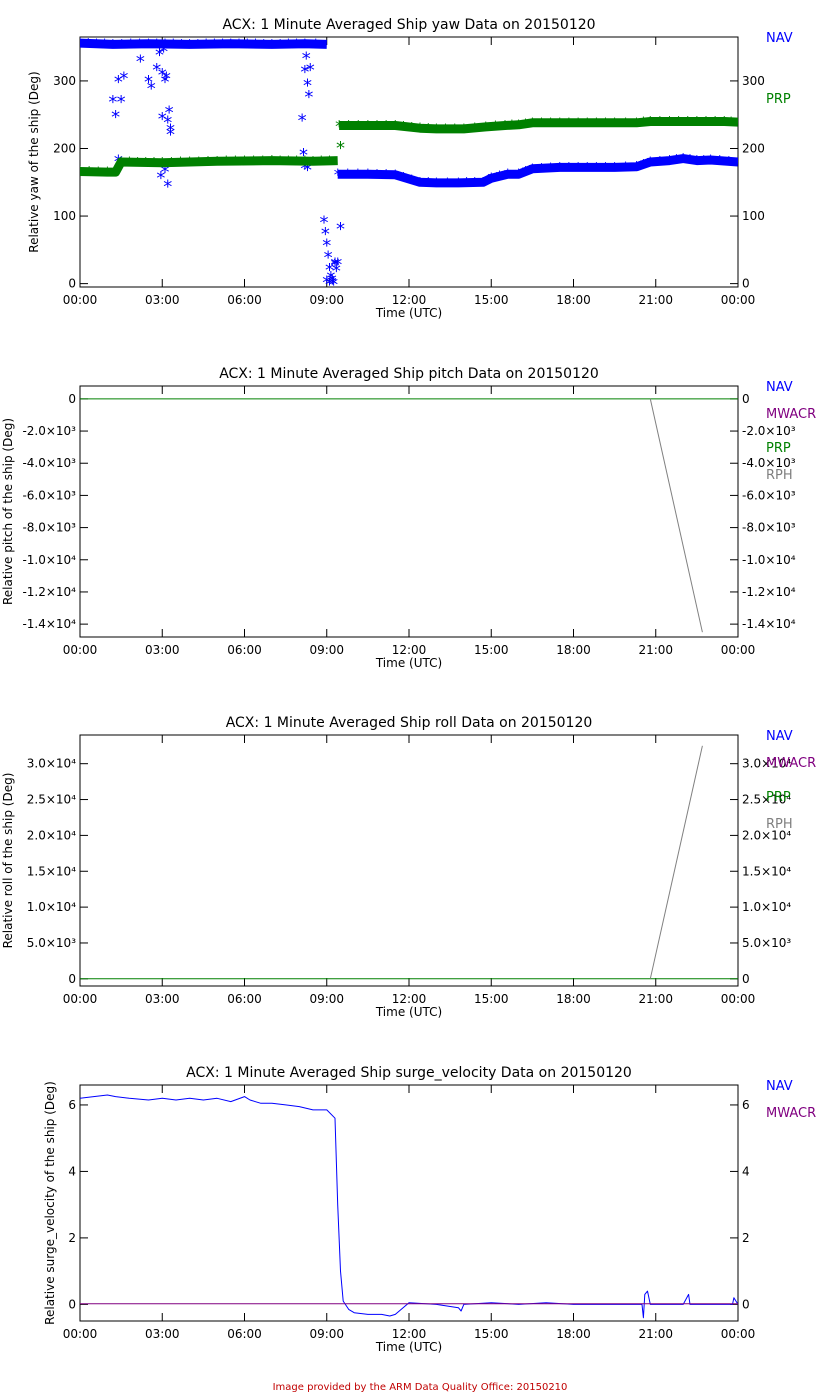 Image resolution: width=840 pixels, height=1400 pixels. Describe the element at coordinates (746, 399) in the screenshot. I see `y-tick-label-right: 0` at that location.